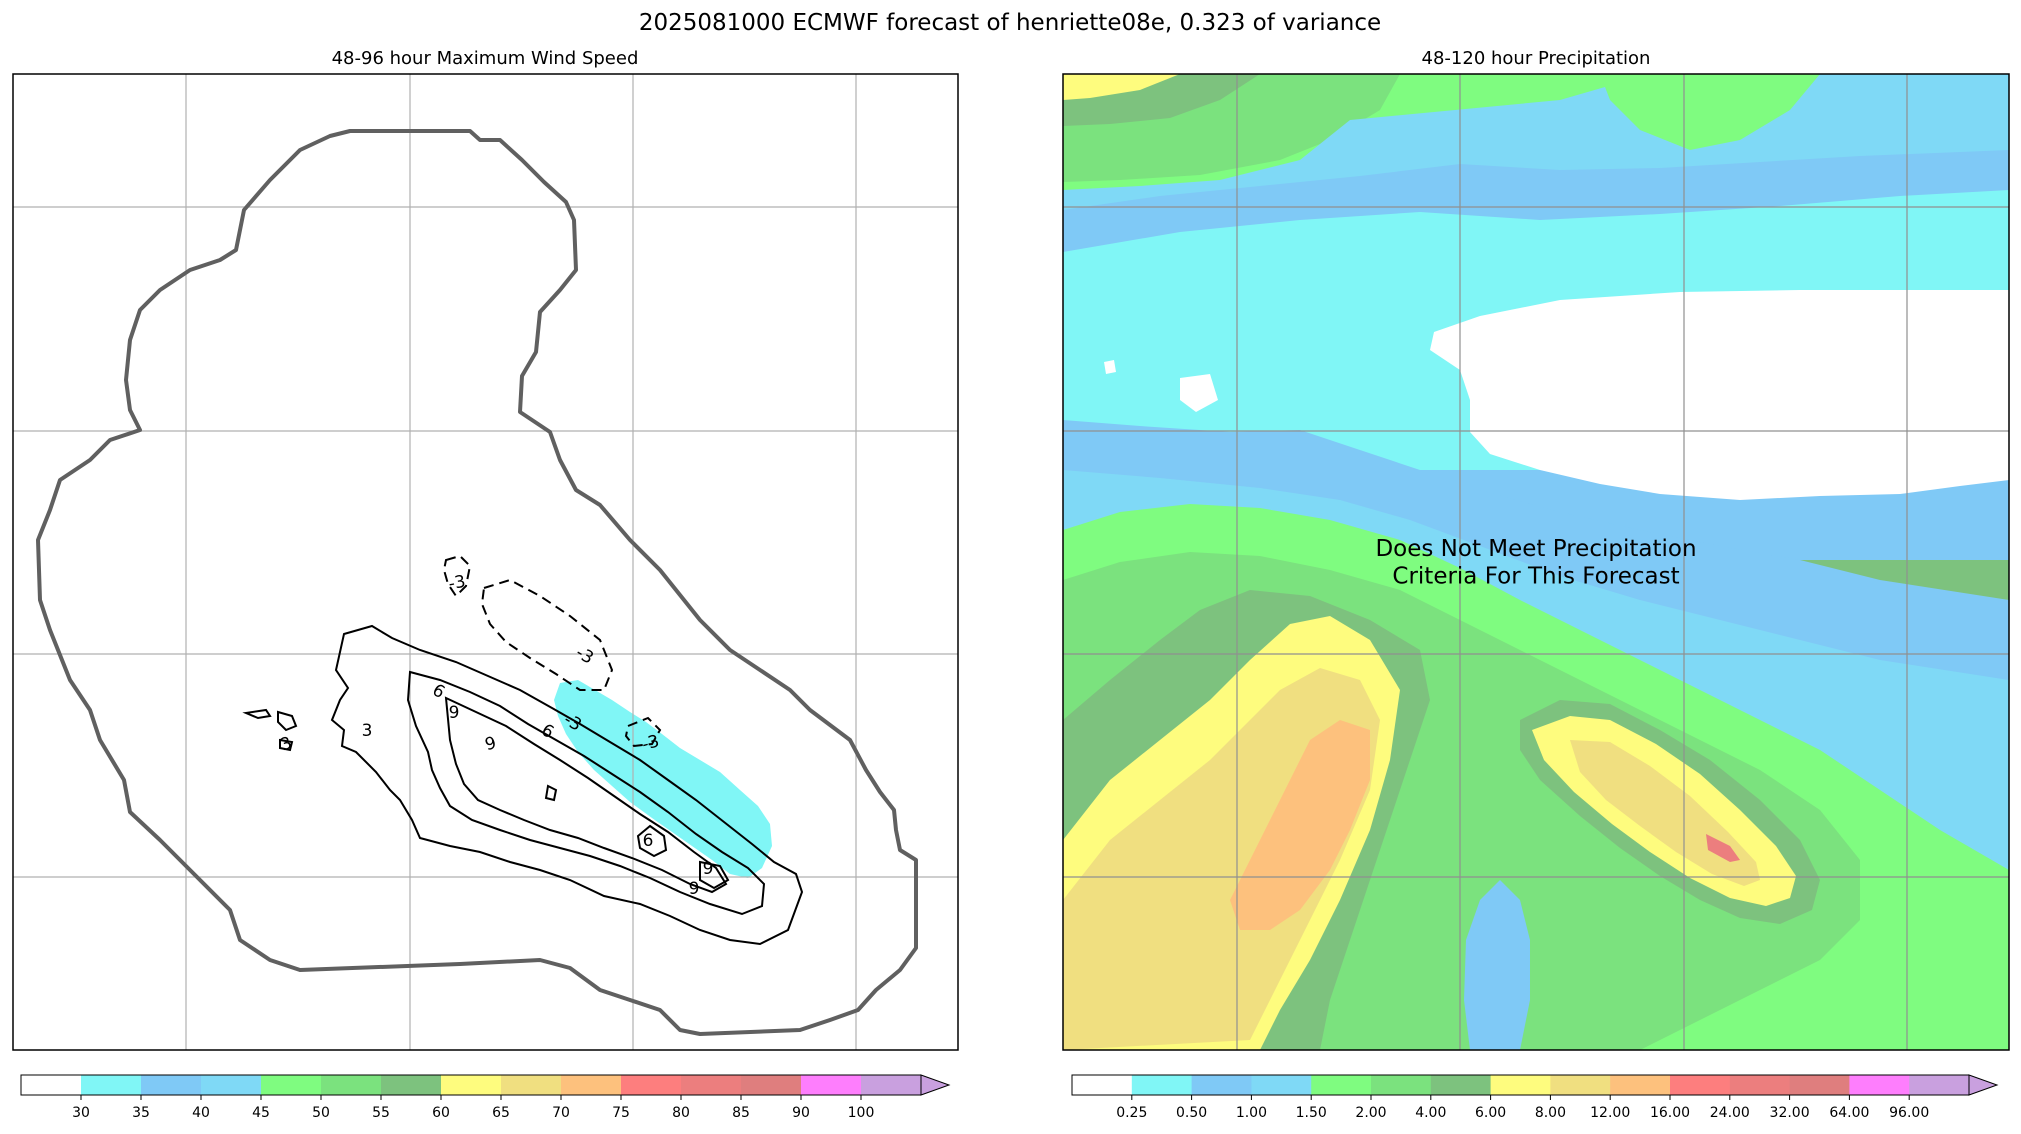  What do you see at coordinates (1730, 1113) in the screenshot?
I see `precip-colorbar-tick-label: 24.00` at bounding box center [1730, 1113].